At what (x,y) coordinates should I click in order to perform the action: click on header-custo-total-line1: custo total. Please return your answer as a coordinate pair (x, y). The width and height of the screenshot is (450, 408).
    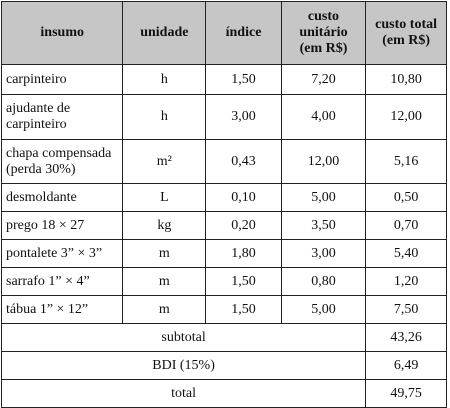
    Looking at the image, I should click on (406, 24).